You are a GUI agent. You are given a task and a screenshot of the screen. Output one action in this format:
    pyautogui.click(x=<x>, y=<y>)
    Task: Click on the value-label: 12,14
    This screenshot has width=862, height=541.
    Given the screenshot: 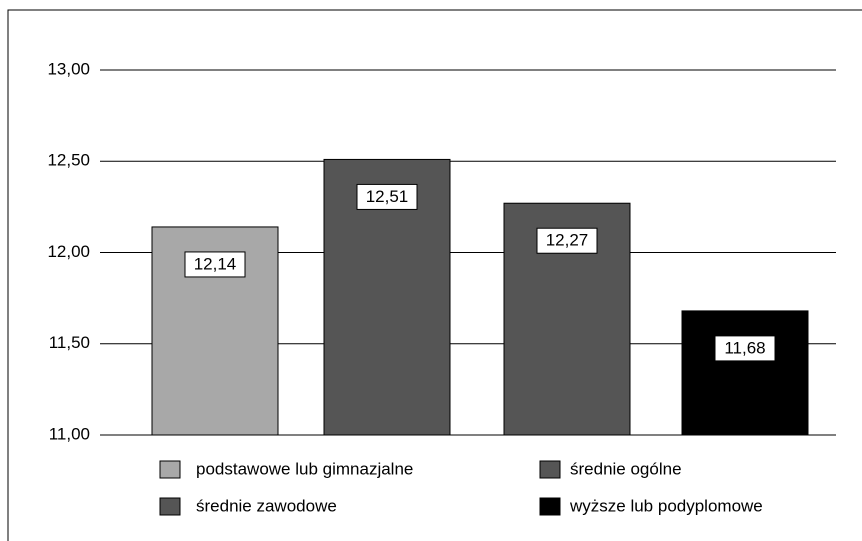 What is the action you would take?
    pyautogui.click(x=215, y=263)
    